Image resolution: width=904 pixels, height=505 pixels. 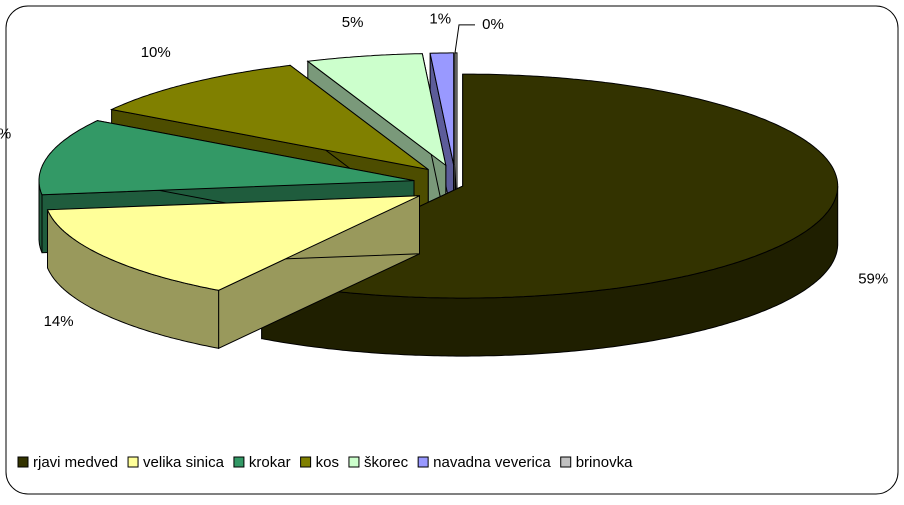 I want to click on legend-label: krokar, so click(x=270, y=462).